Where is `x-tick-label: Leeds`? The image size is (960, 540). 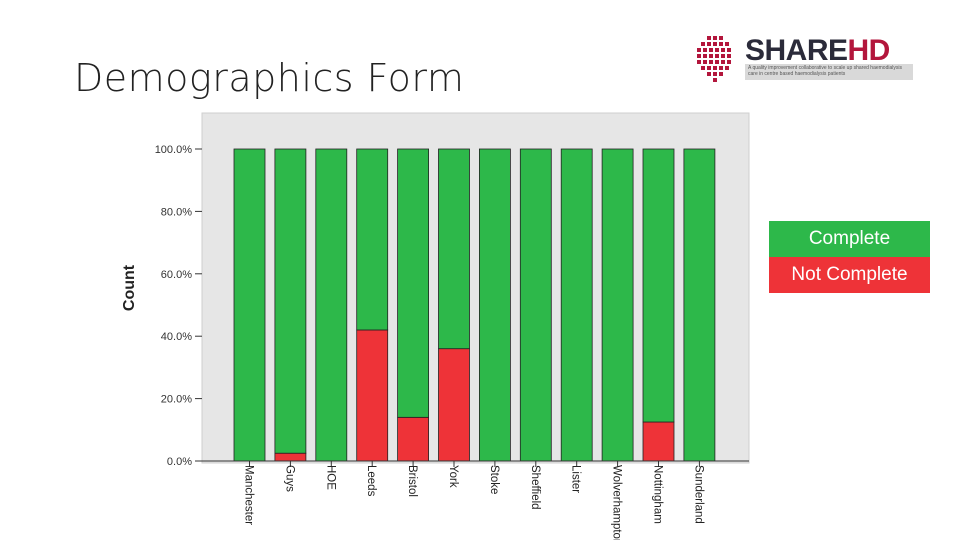 x-tick-label: Leeds is located at coordinates (371, 481).